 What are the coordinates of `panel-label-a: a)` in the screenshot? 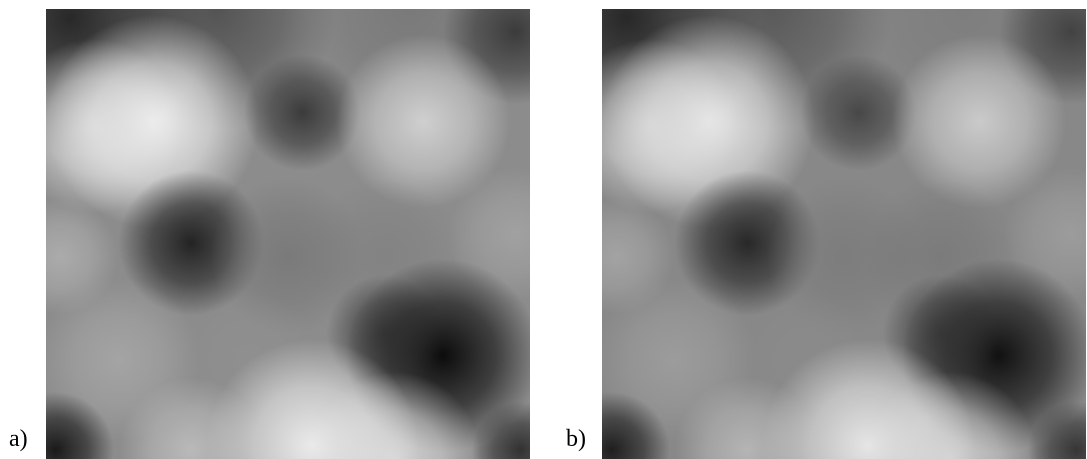 It's located at (18, 439).